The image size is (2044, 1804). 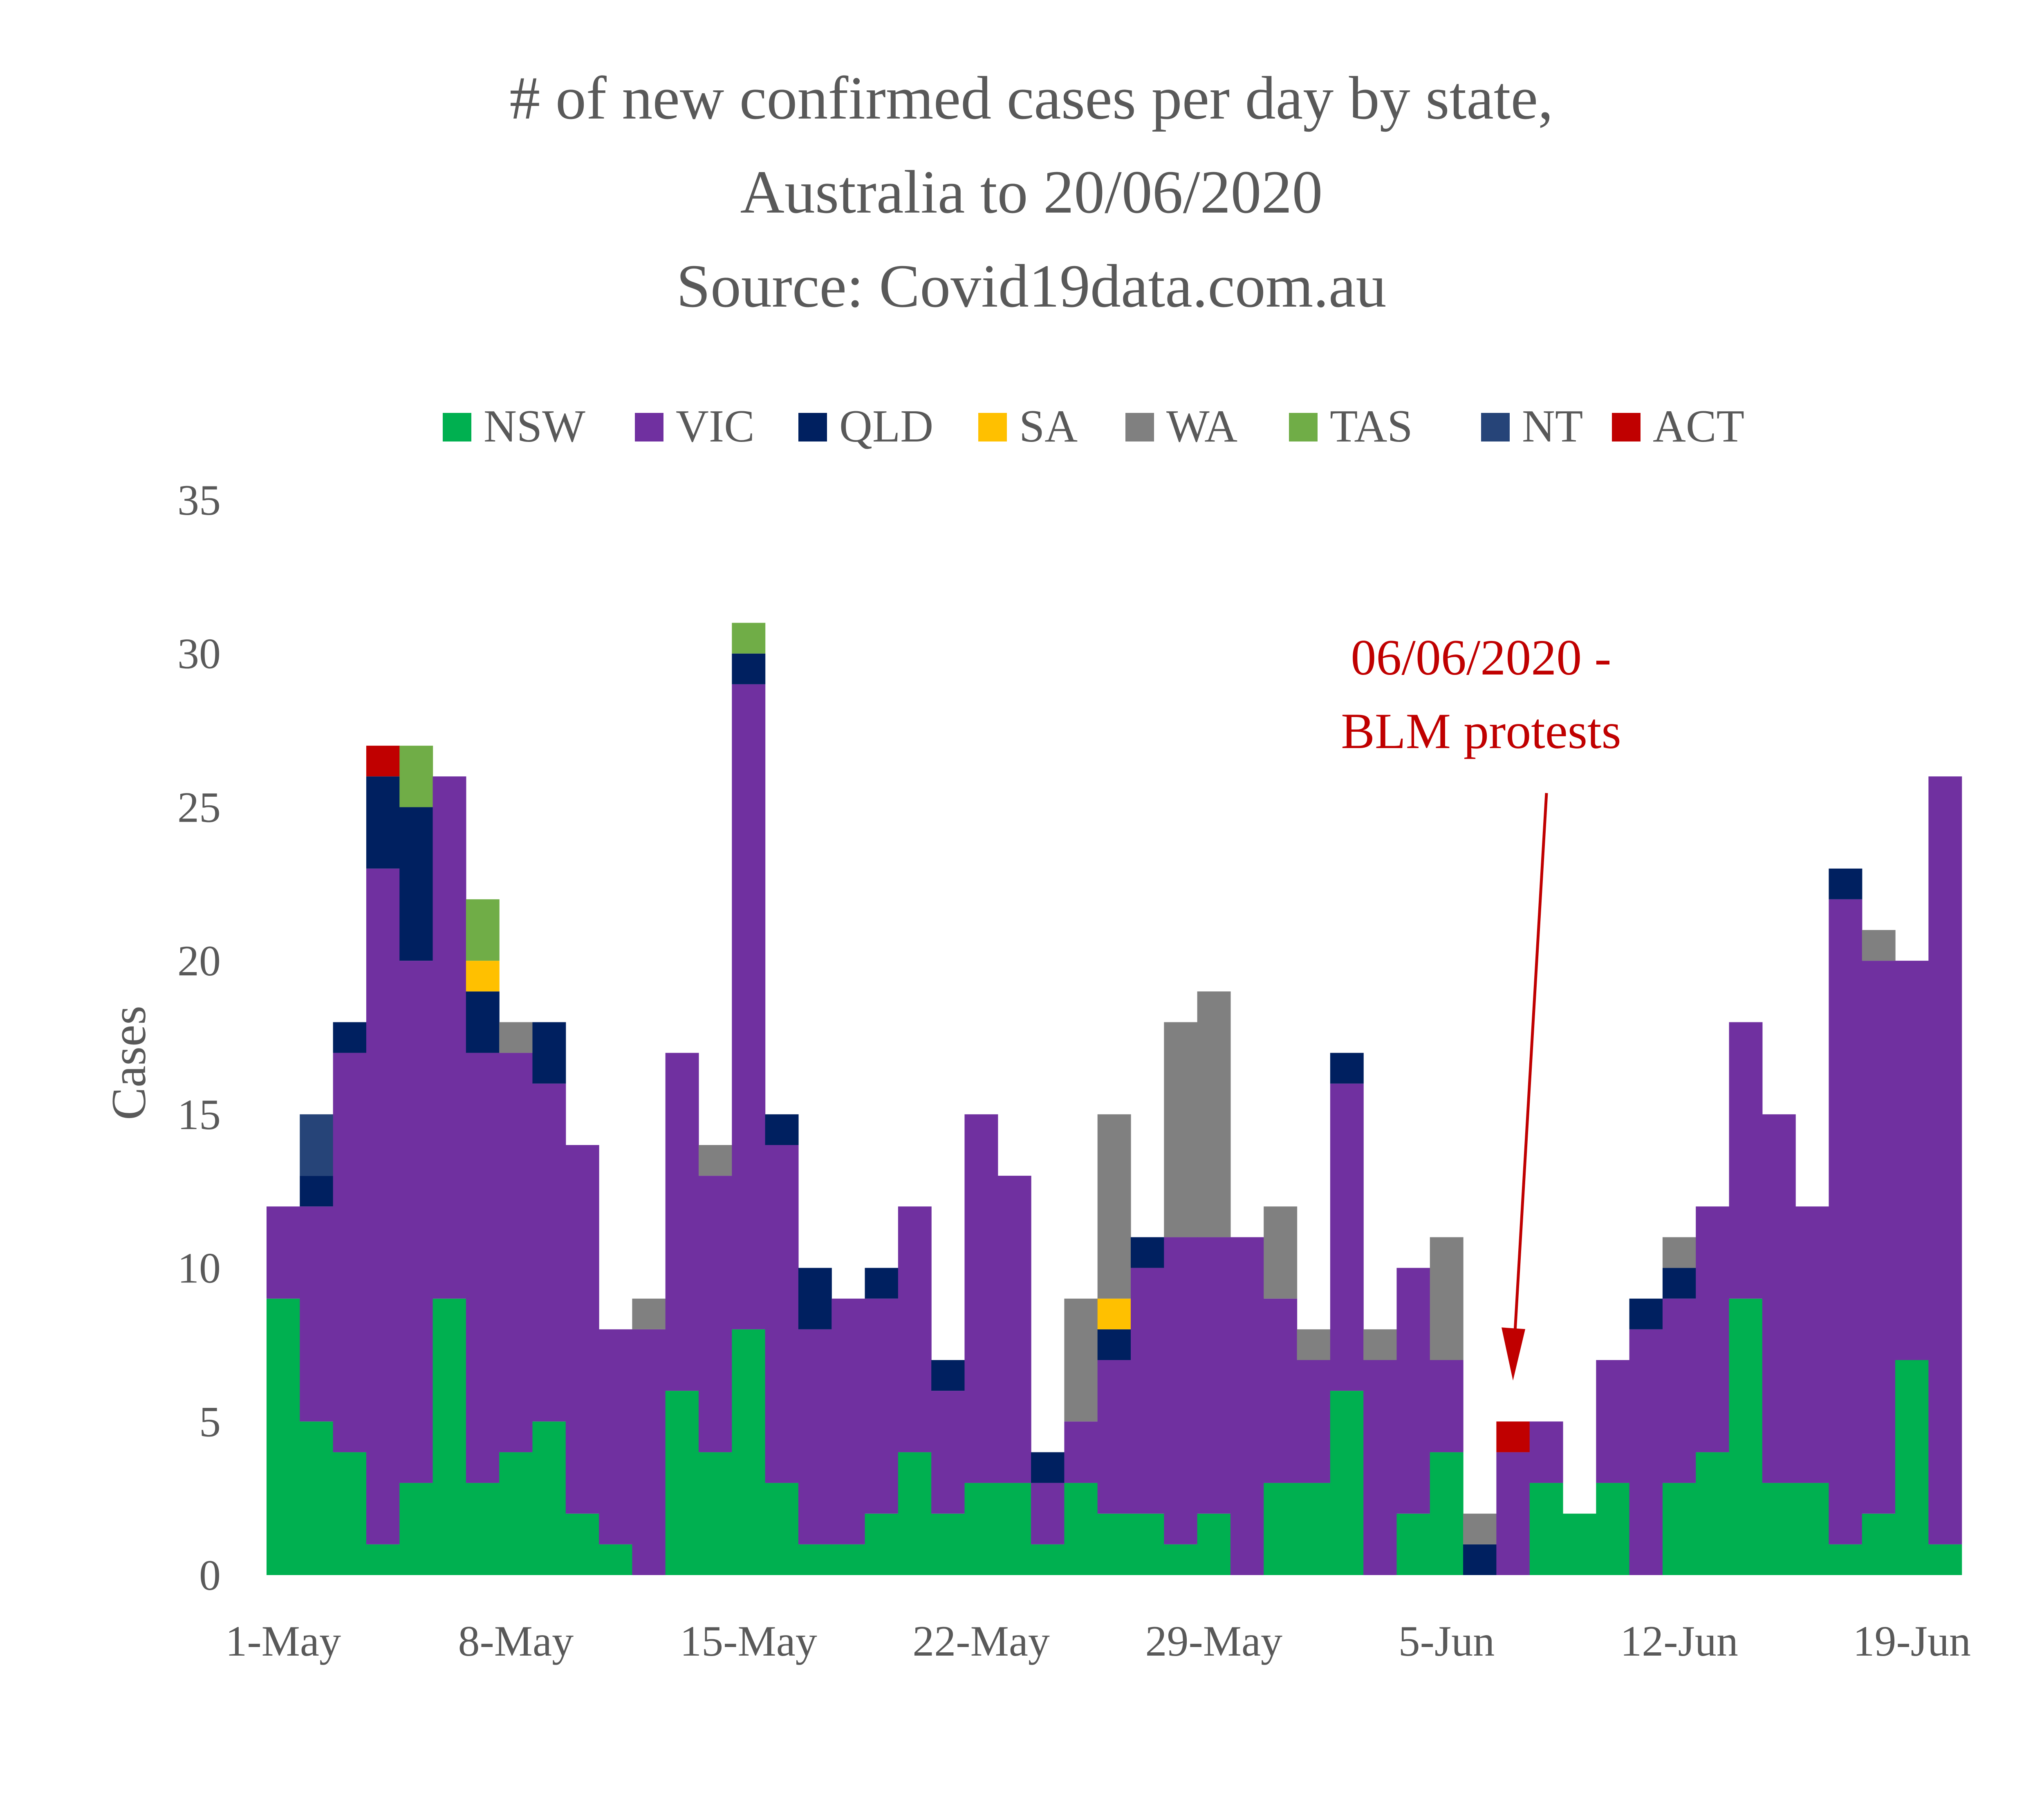 What do you see at coordinates (649, 427) in the screenshot?
I see `legend-swatch-vic` at bounding box center [649, 427].